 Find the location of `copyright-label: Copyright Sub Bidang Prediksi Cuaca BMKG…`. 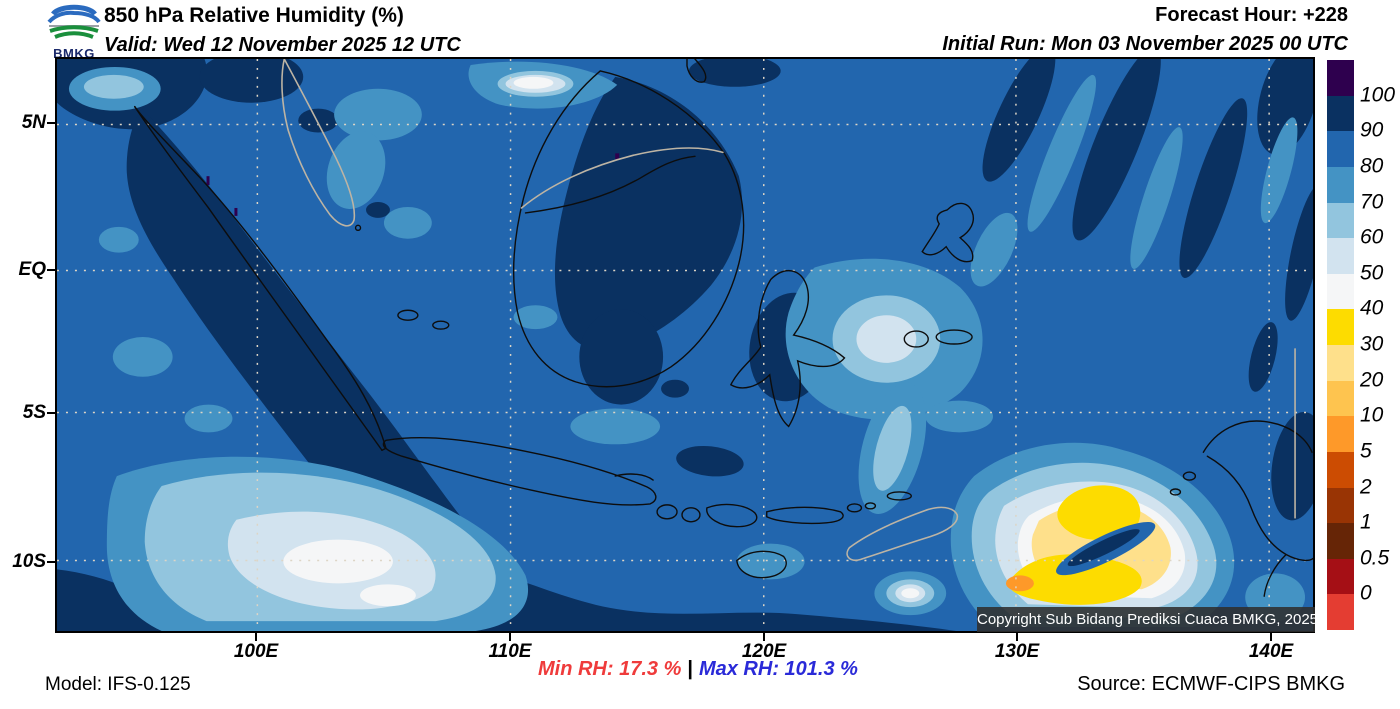

copyright-label: Copyright Sub Bidang Prediksi Cuaca BMKG… is located at coordinates (1147, 619).